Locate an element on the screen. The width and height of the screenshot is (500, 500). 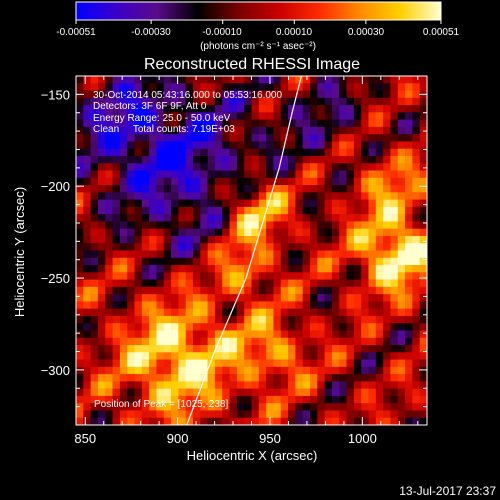
footer-timestamp: 13-Jul-2017 23:37 is located at coordinates (447, 491).